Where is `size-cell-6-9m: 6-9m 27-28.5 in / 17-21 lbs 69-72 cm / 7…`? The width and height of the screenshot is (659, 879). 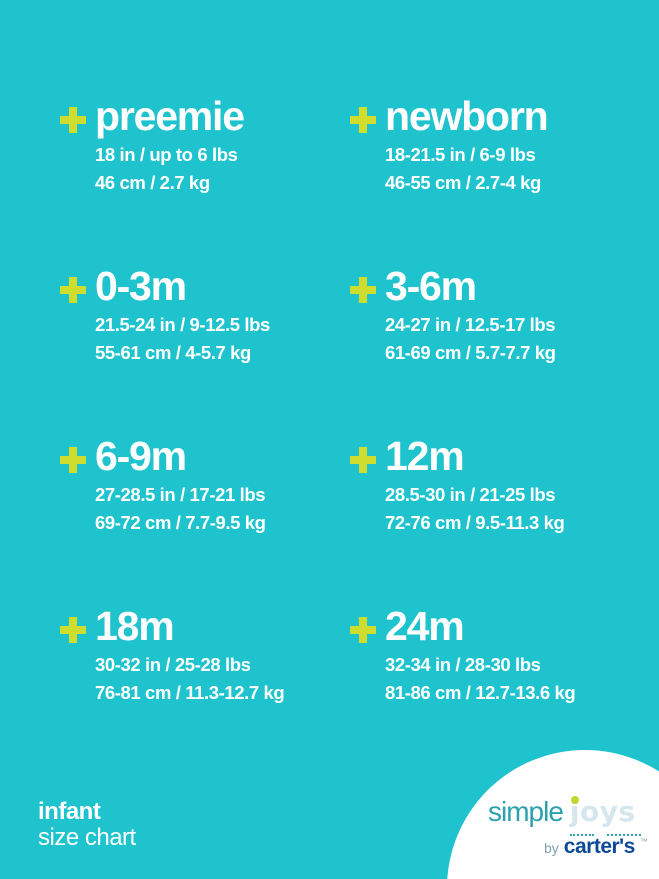 size-cell-6-9m: 6-9m 27-28.5 in / 17-21 lbs 69-72 cm / 7… is located at coordinates (205, 519).